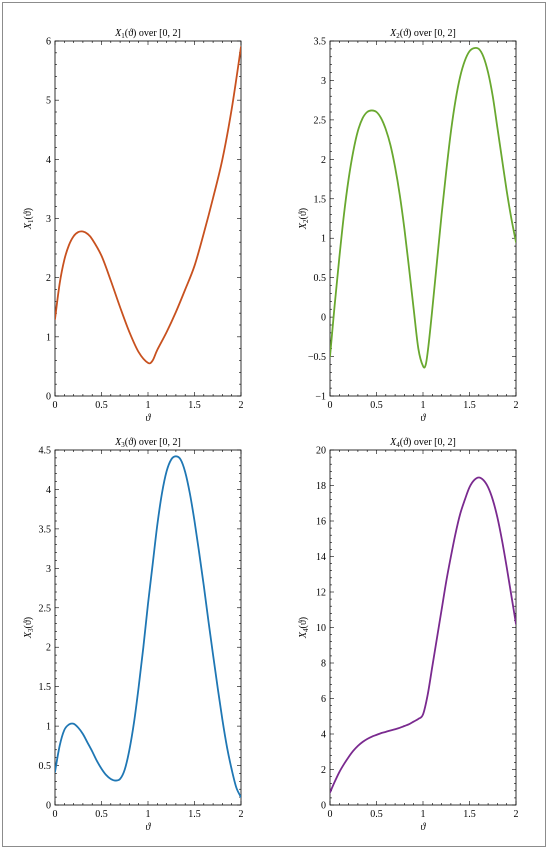  I want to click on y-axis-label: X3(ϑ), so click(29, 628).